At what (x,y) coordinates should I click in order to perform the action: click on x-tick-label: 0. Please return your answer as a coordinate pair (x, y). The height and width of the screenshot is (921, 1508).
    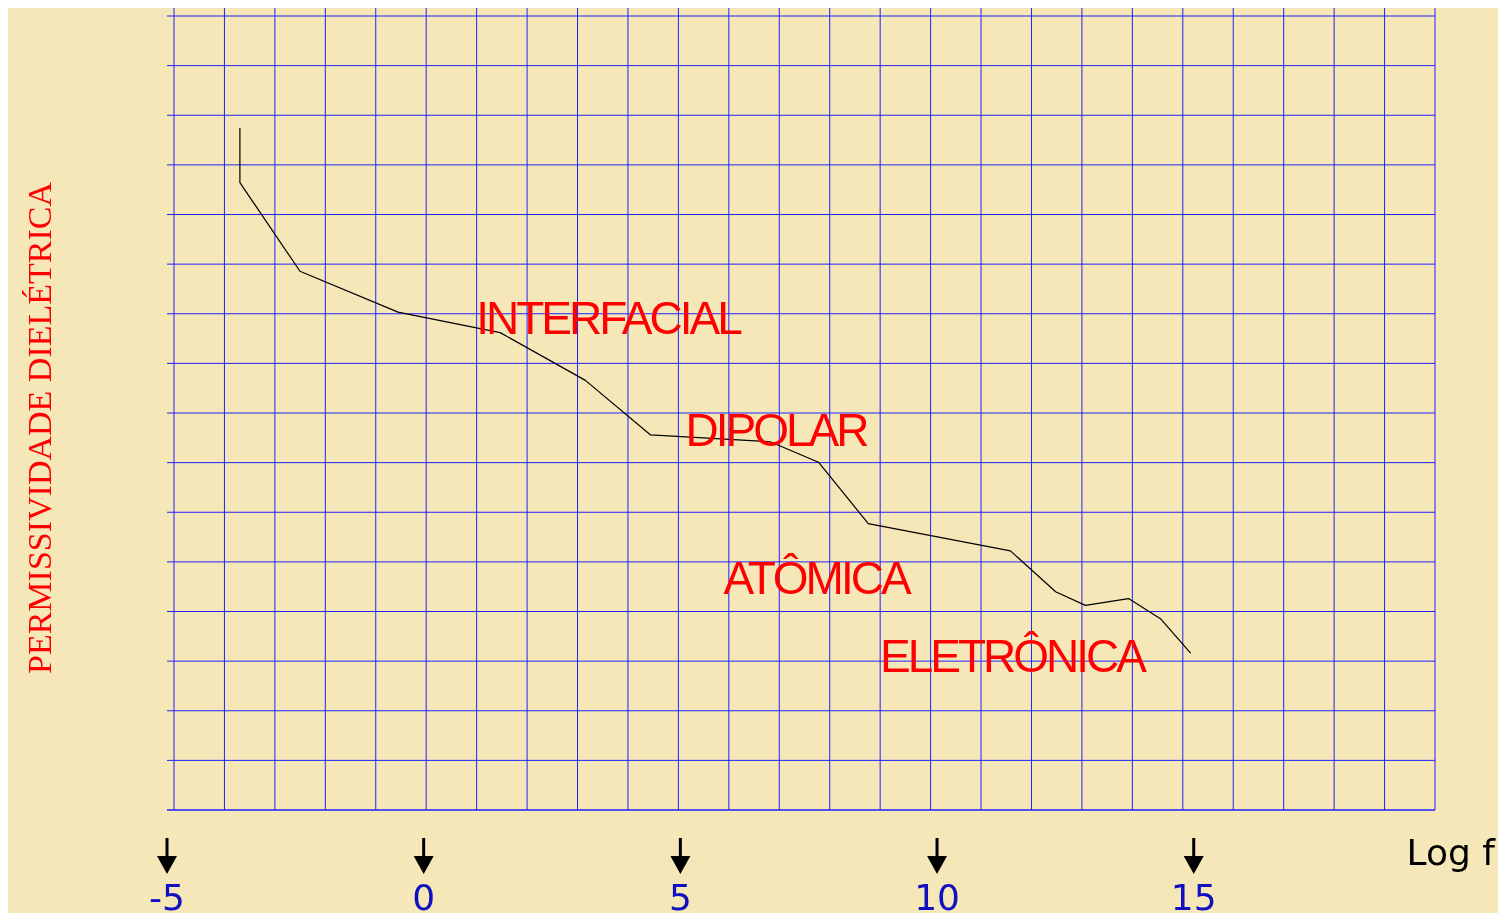
    Looking at the image, I should click on (424, 897).